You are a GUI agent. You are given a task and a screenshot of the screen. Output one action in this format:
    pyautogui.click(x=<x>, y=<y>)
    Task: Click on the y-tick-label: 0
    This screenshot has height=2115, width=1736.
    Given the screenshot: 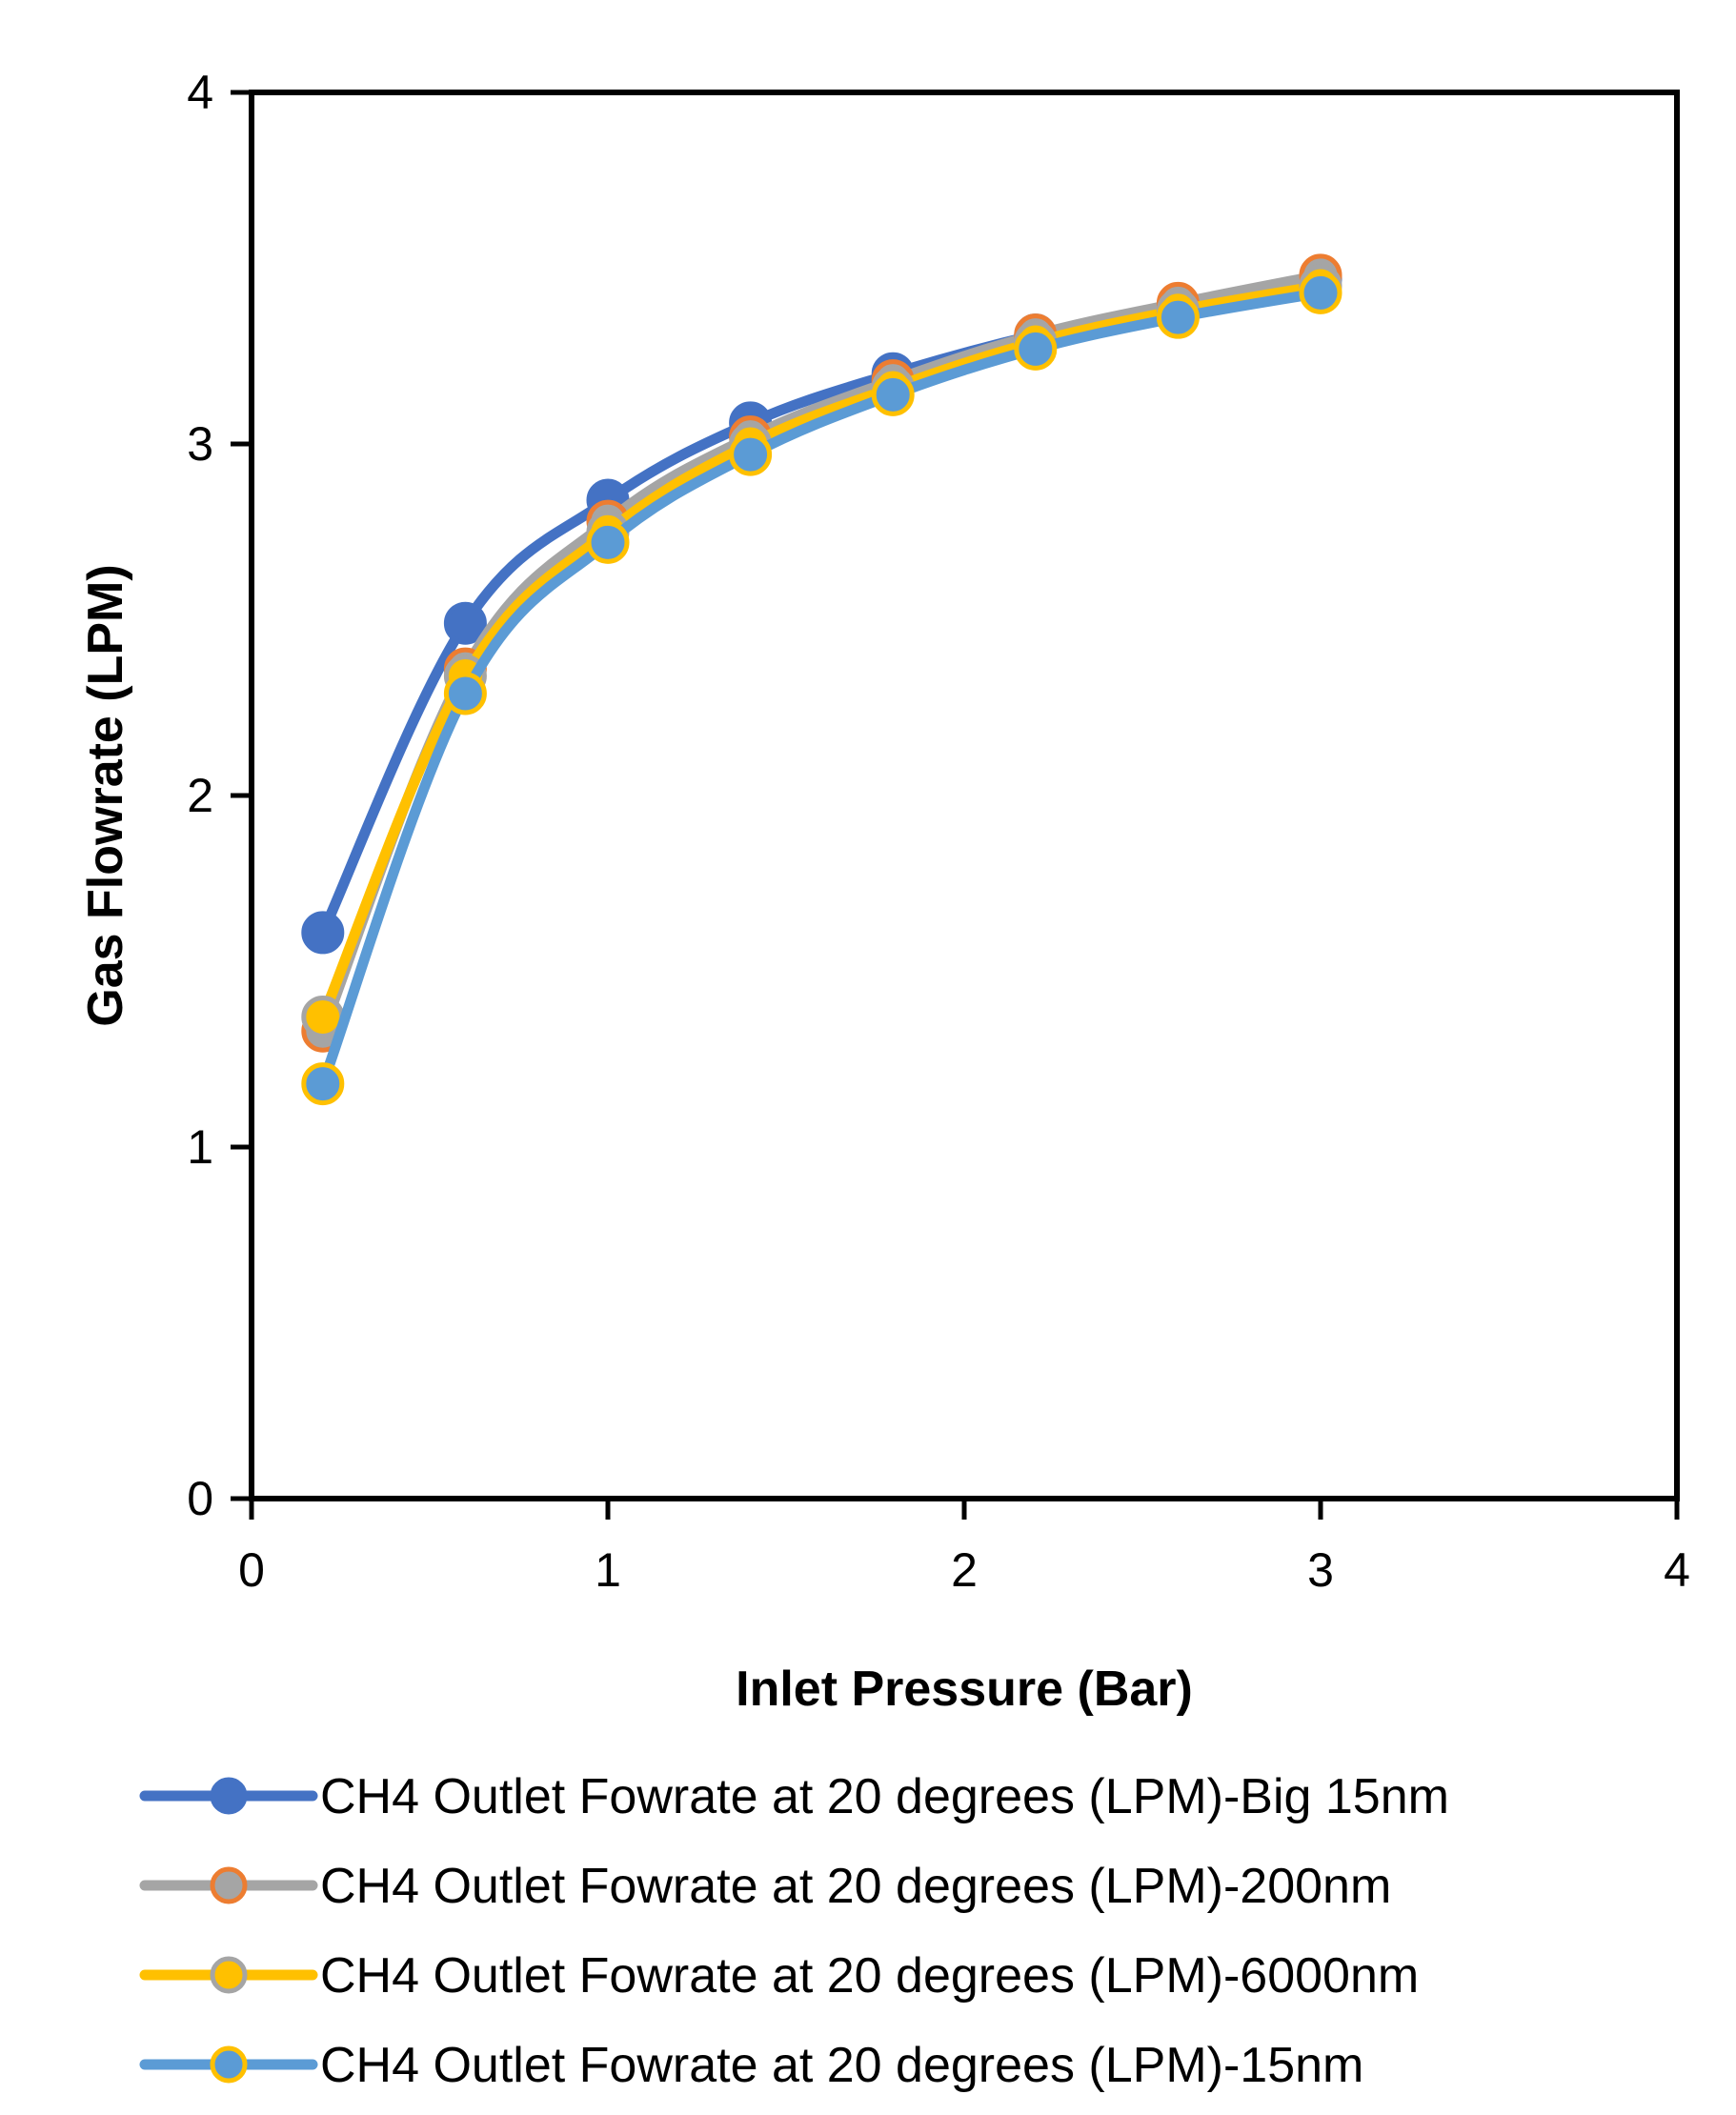 What is the action you would take?
    pyautogui.click(x=200, y=1498)
    